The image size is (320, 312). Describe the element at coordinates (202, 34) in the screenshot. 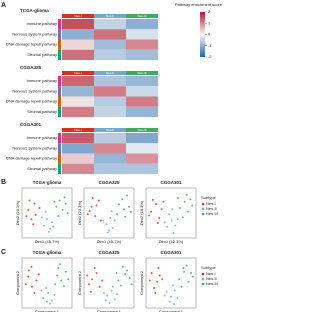

I see `colorbar` at that location.